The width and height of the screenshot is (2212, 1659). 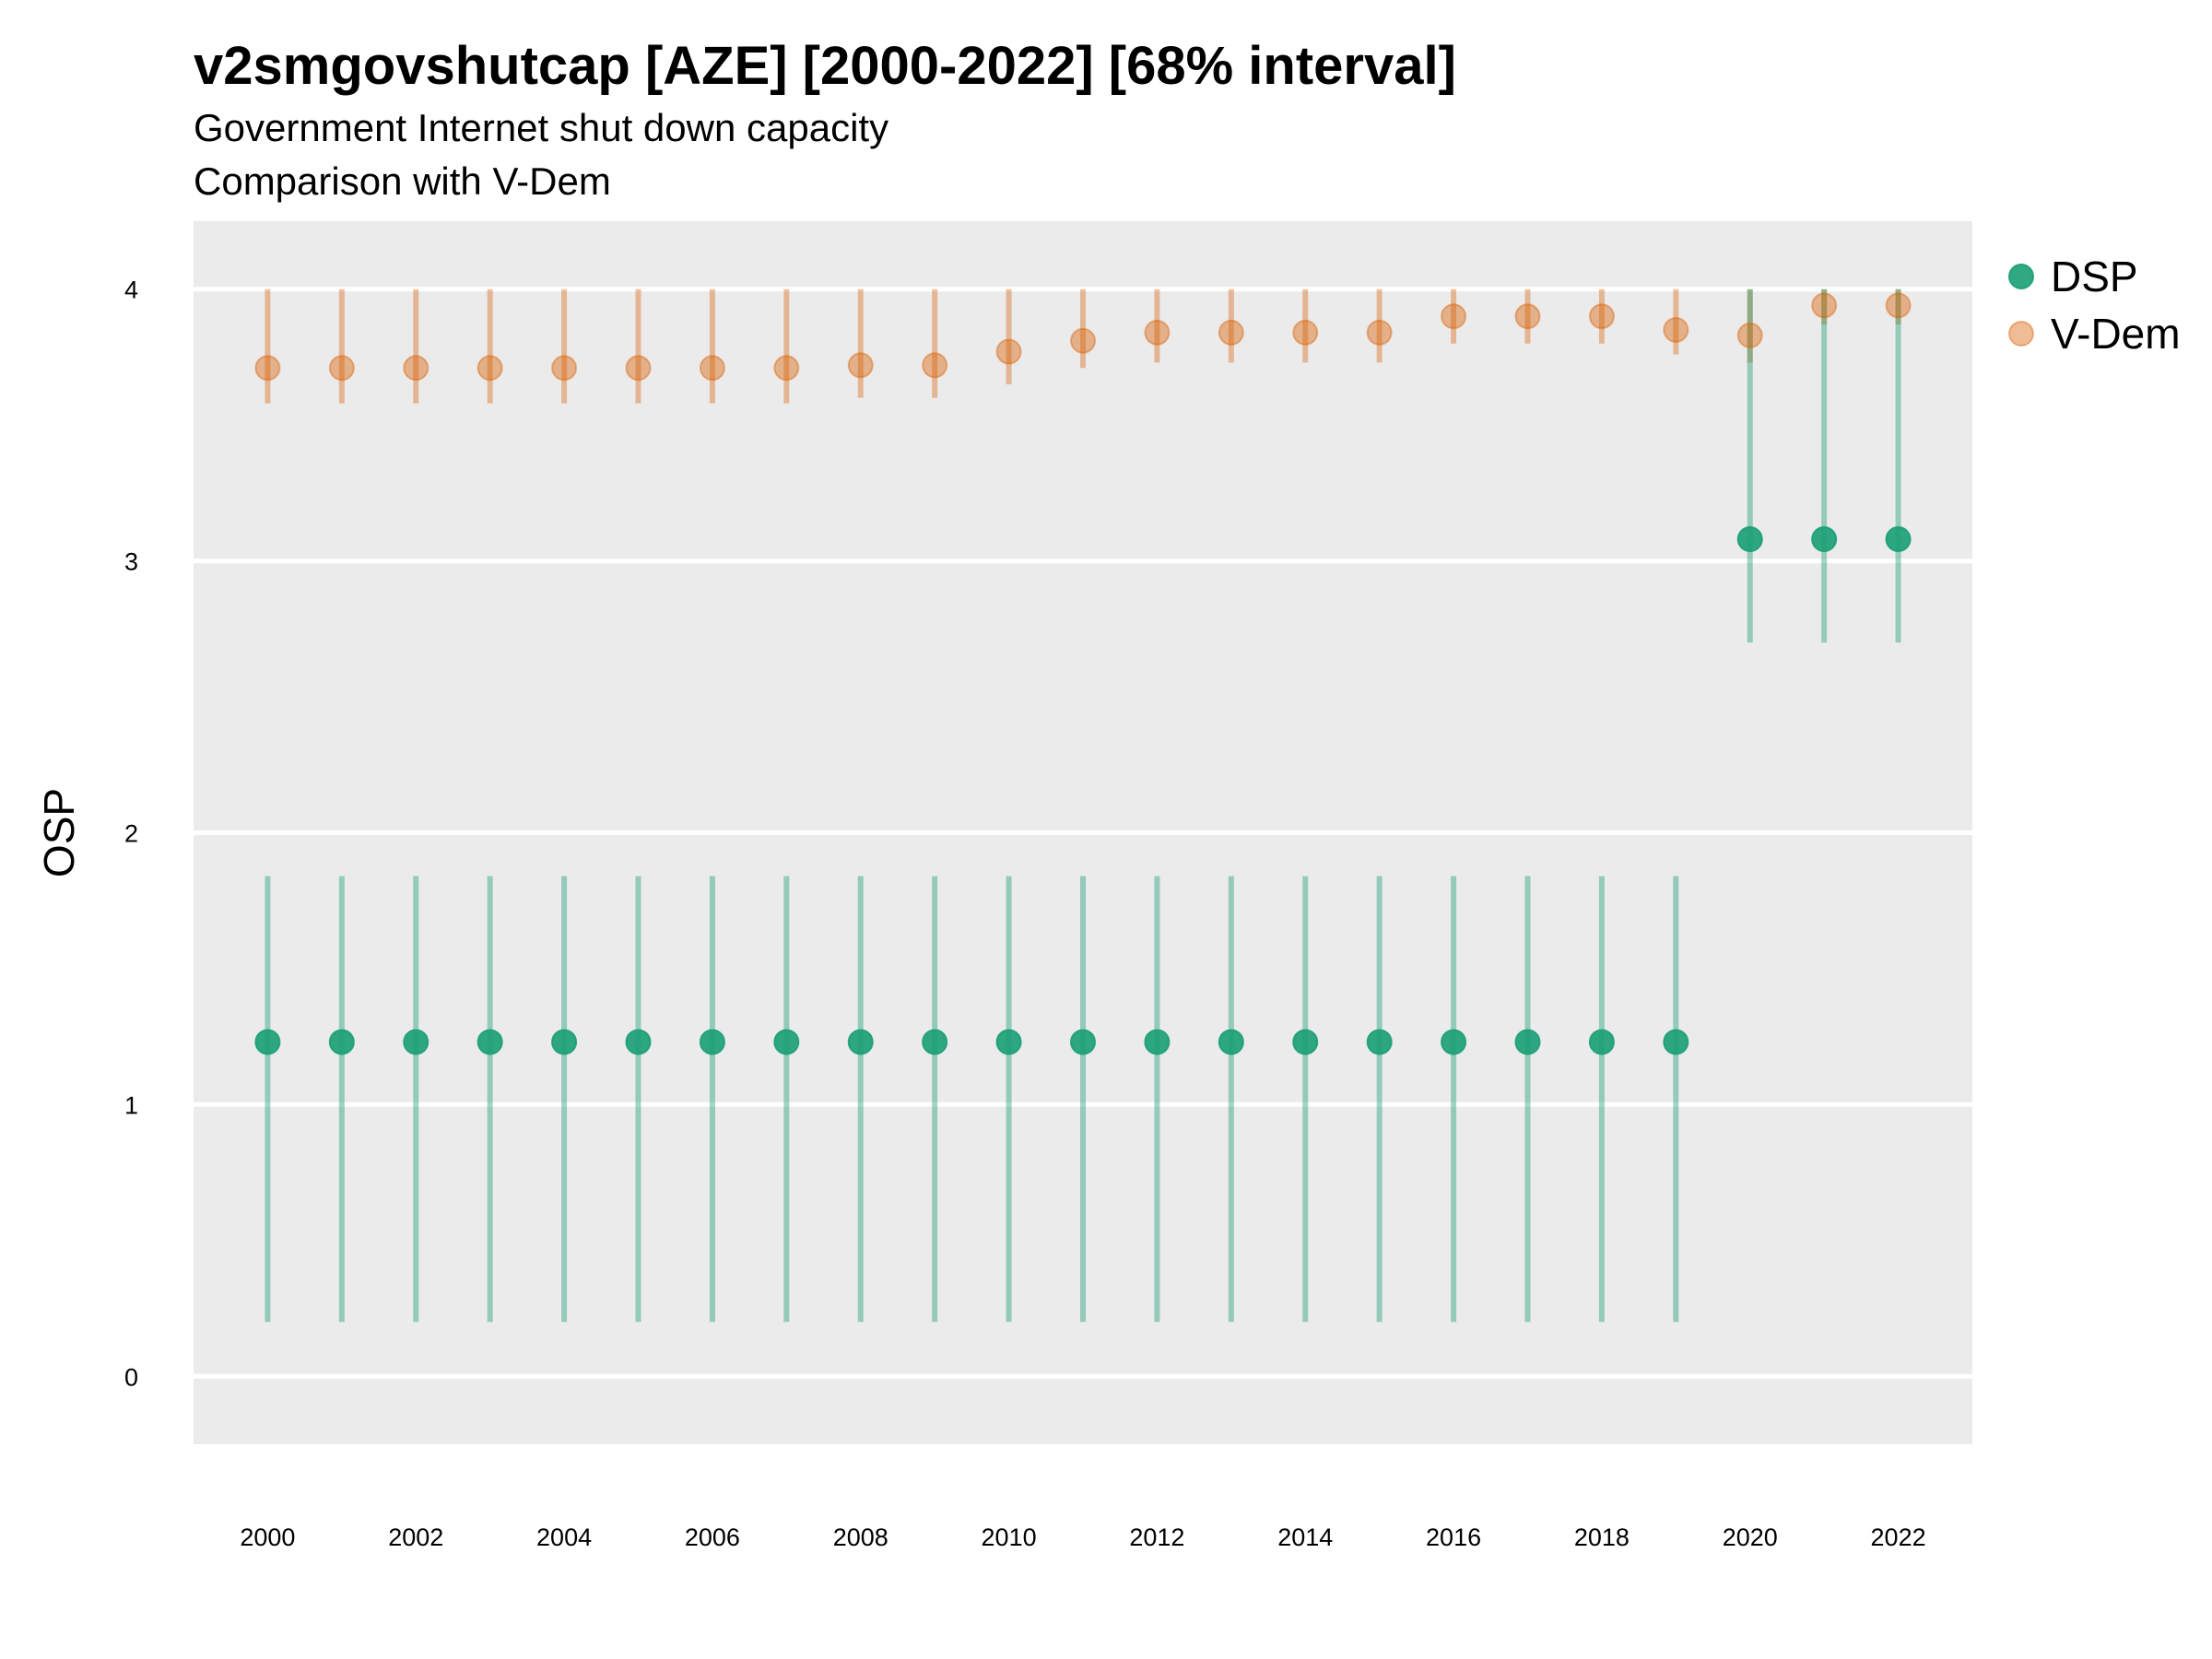 What do you see at coordinates (267, 1537) in the screenshot?
I see `x-tick-label: 2000` at bounding box center [267, 1537].